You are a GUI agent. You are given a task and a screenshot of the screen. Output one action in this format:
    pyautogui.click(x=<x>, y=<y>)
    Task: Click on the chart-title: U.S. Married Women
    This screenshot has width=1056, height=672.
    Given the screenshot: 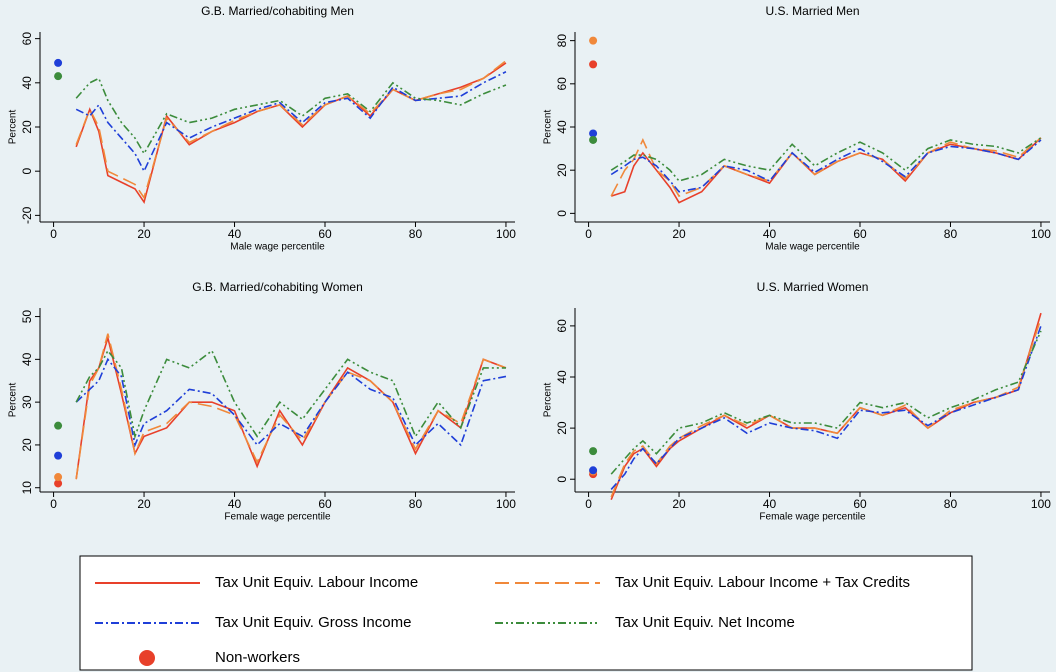 What is the action you would take?
    pyautogui.click(x=813, y=287)
    